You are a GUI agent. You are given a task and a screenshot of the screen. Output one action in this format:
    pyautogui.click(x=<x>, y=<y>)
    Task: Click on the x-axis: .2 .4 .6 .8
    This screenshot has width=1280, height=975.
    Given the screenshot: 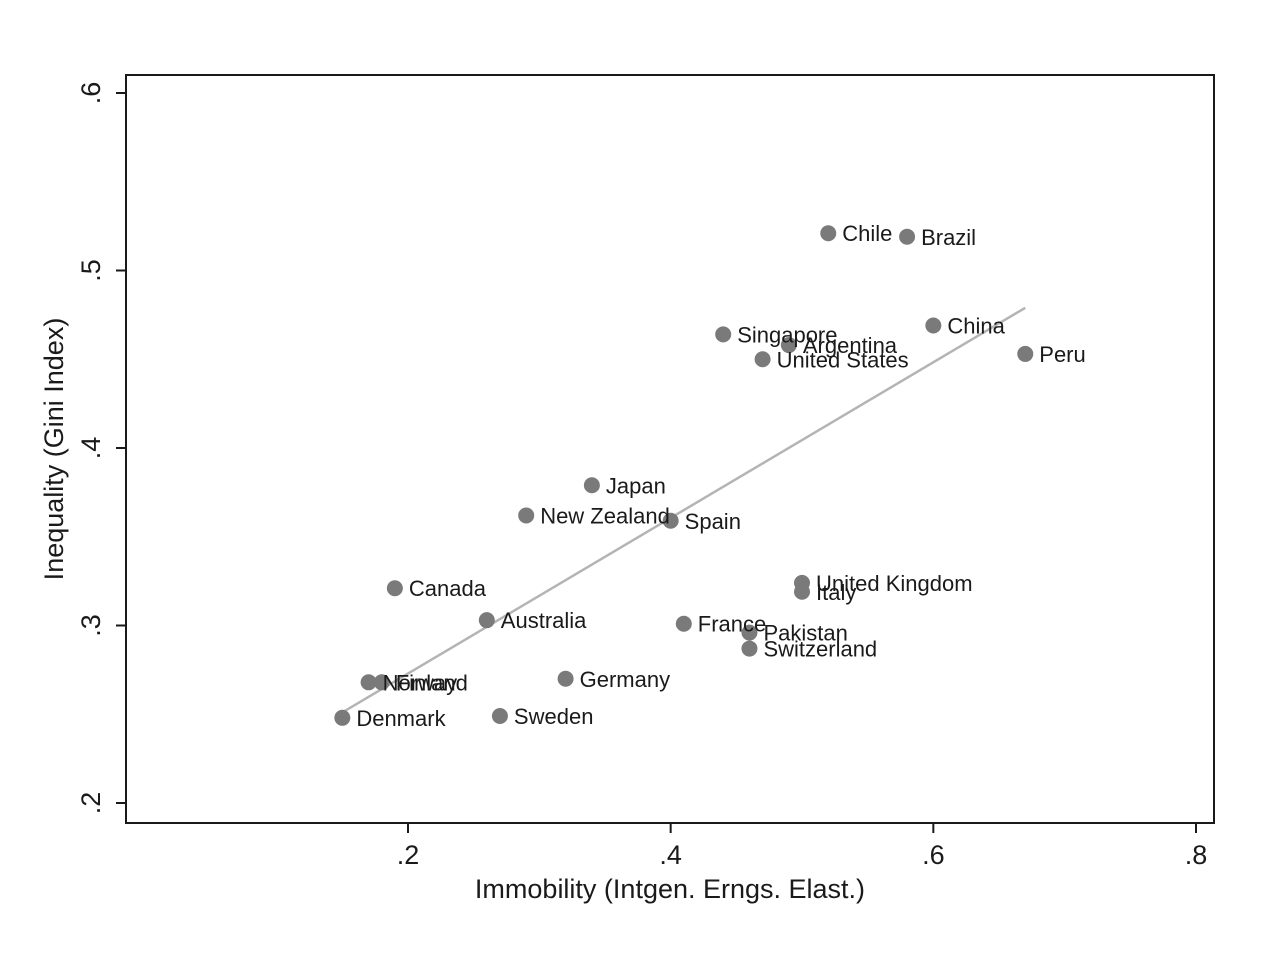 What is the action you would take?
    pyautogui.click(x=802, y=846)
    